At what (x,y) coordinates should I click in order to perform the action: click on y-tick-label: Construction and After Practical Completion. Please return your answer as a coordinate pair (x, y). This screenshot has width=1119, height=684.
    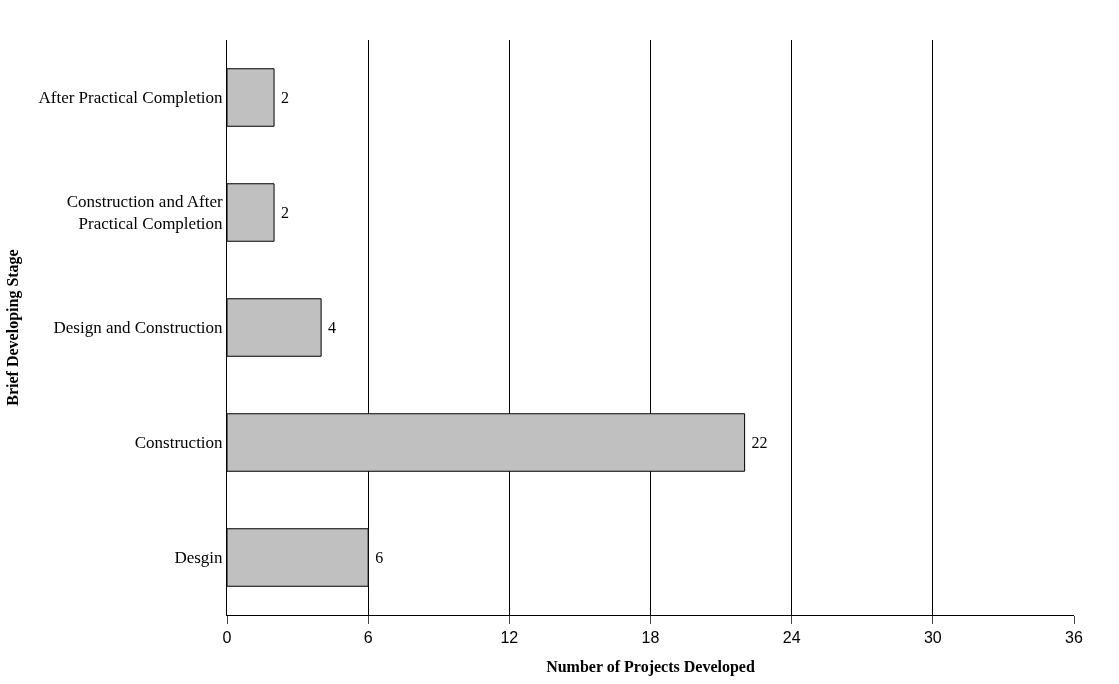
    Looking at the image, I should click on (145, 213).